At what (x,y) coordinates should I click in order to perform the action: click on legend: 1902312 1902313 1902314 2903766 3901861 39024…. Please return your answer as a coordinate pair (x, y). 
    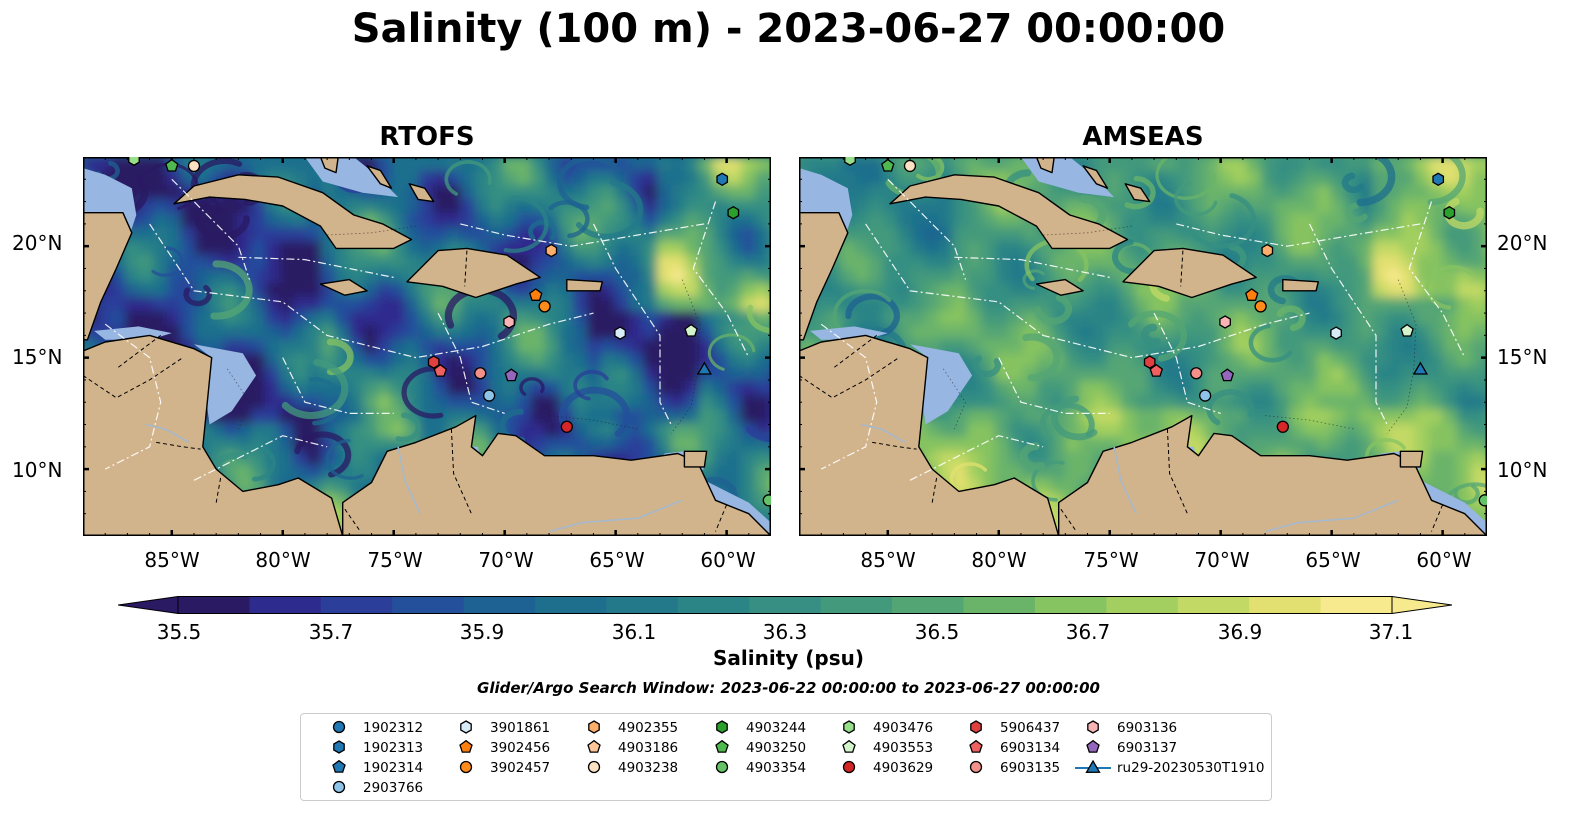
    Looking at the image, I should click on (786, 757).